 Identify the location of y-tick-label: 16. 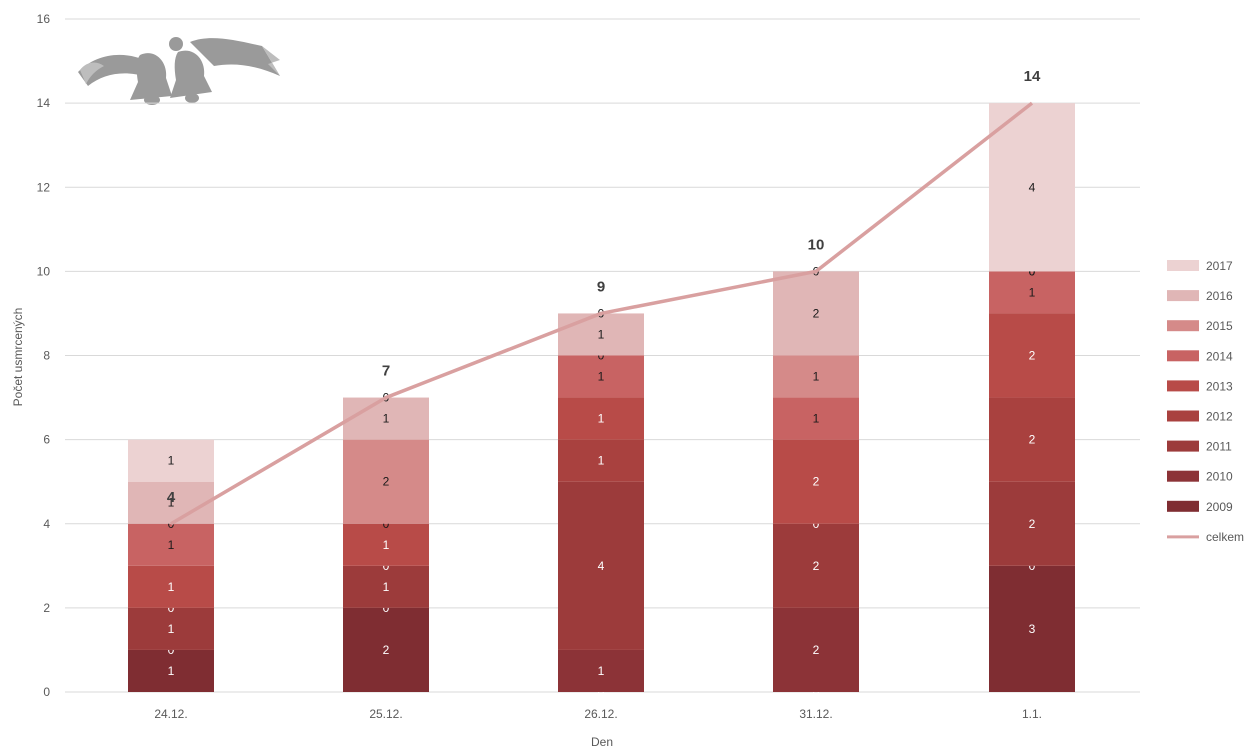
(44, 19).